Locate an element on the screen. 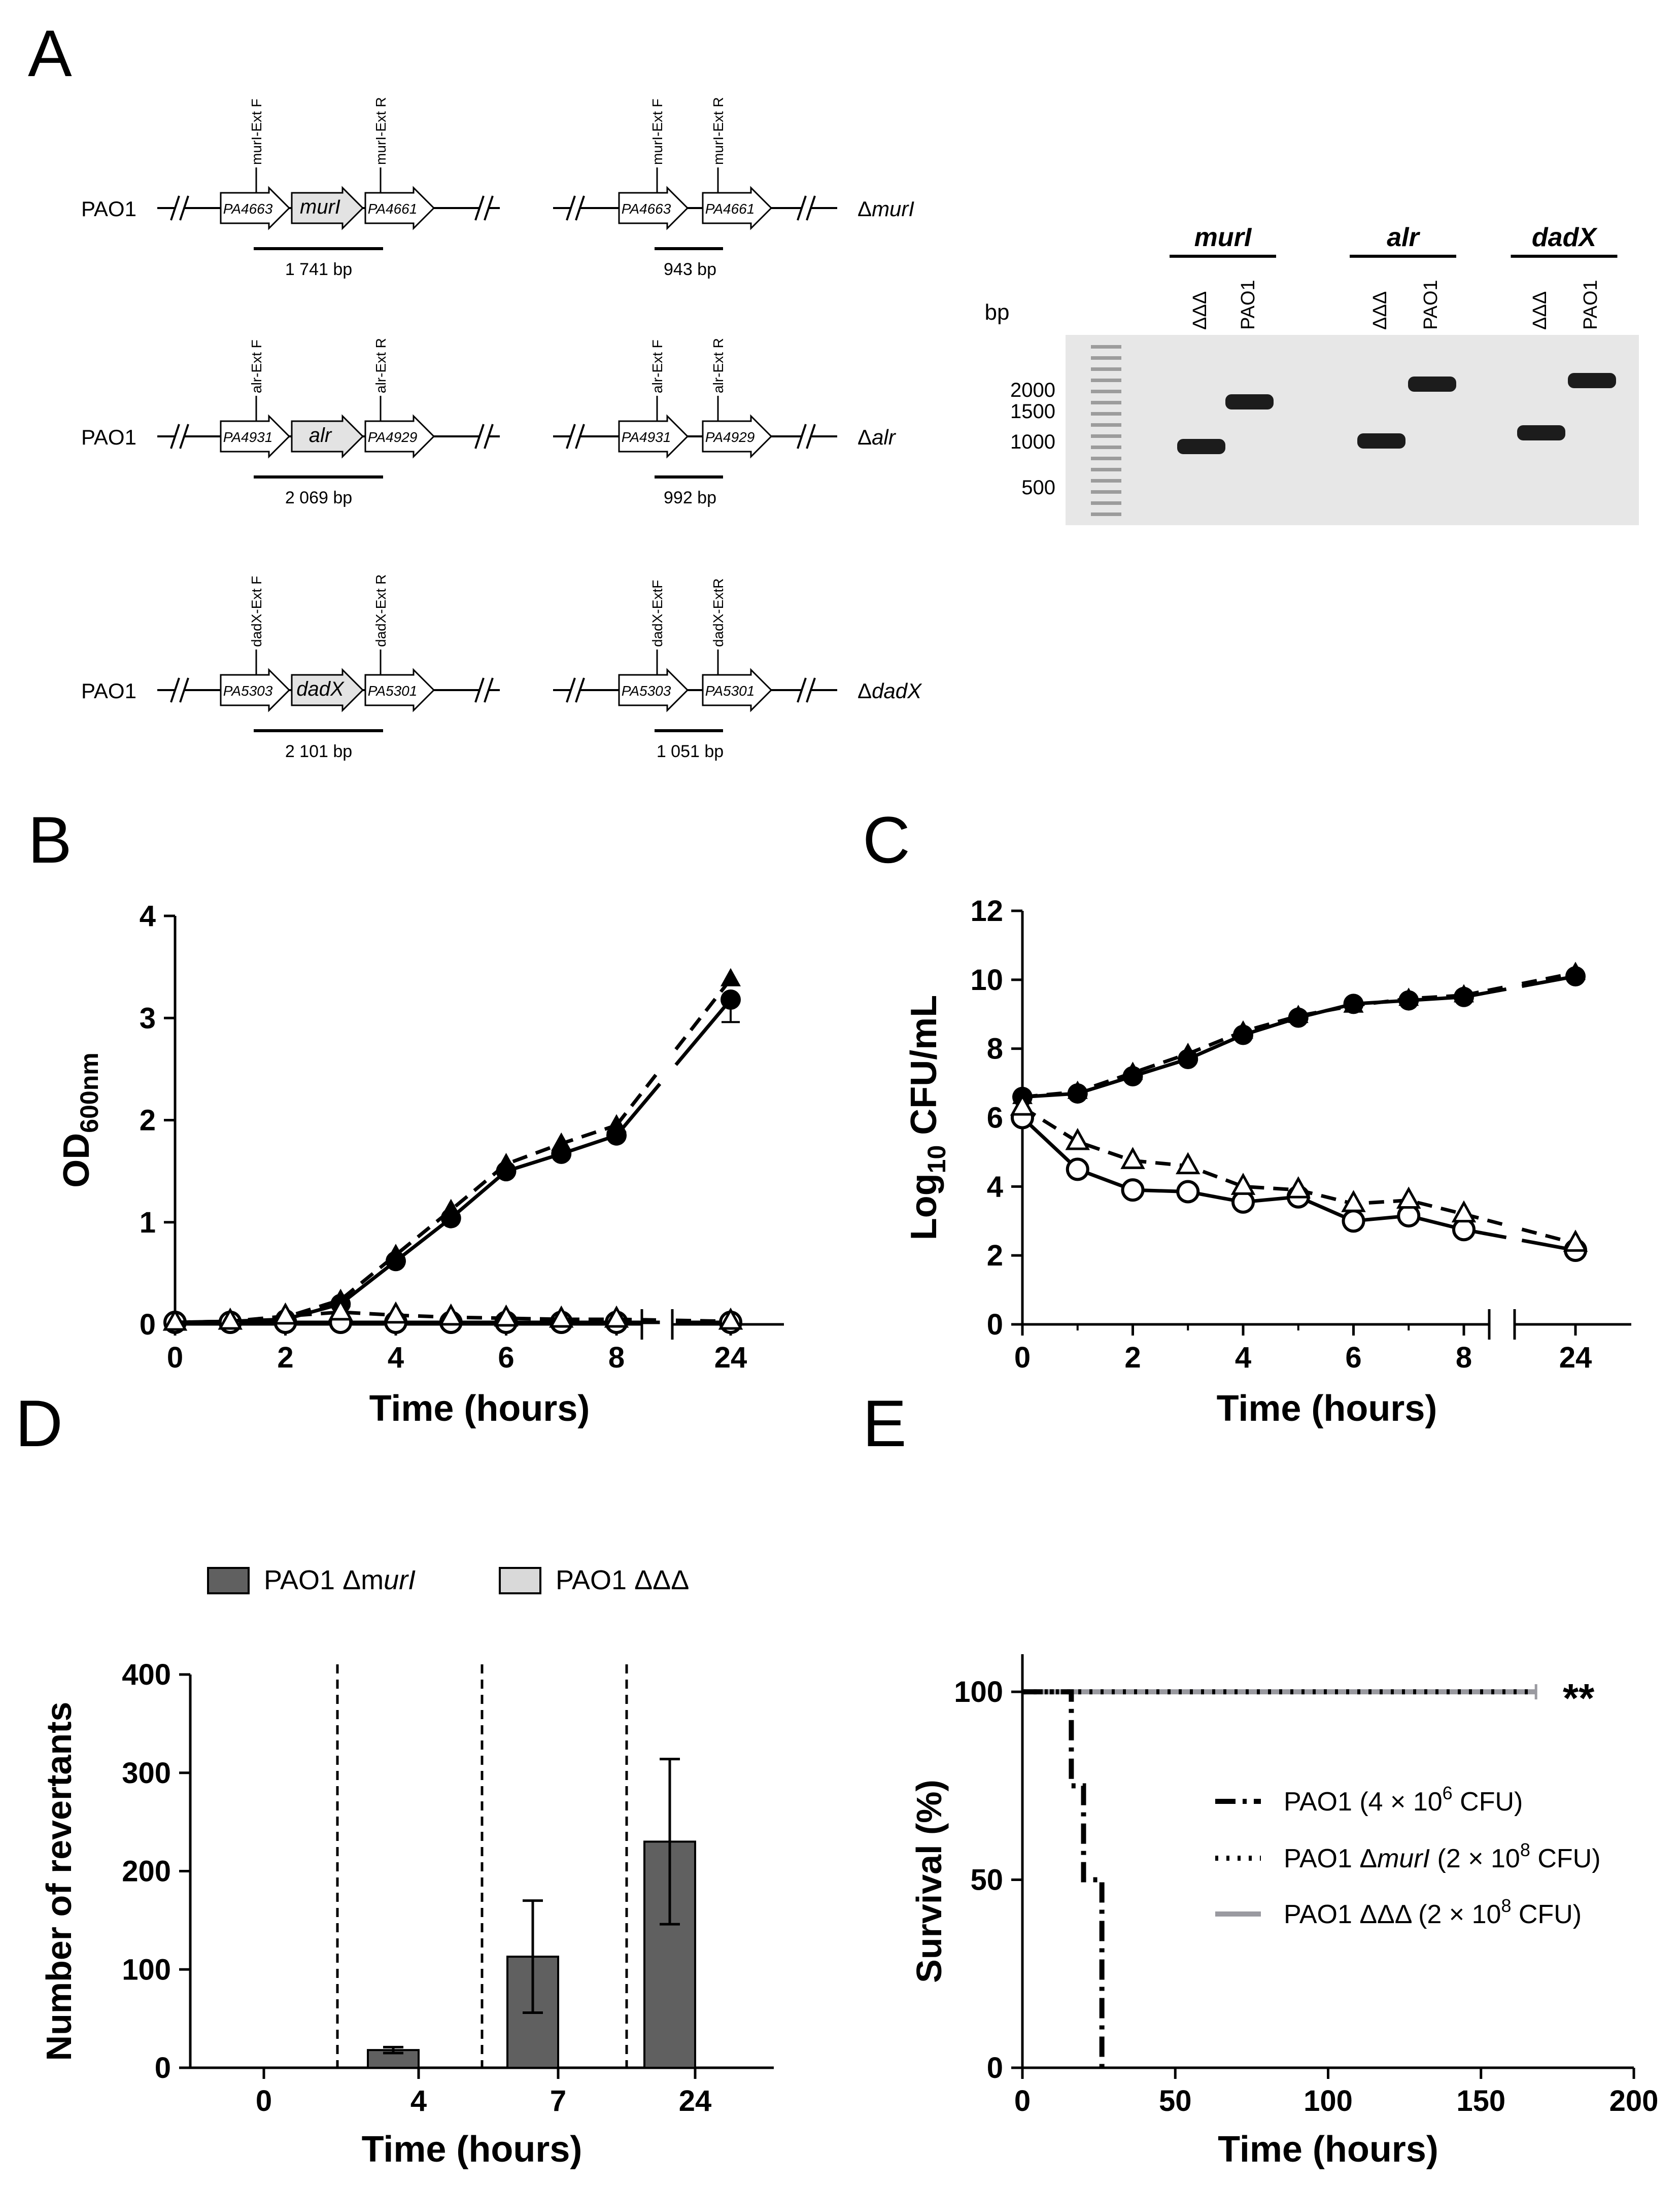 The width and height of the screenshot is (1680, 2187). gel-group-label: alr is located at coordinates (1403, 237).